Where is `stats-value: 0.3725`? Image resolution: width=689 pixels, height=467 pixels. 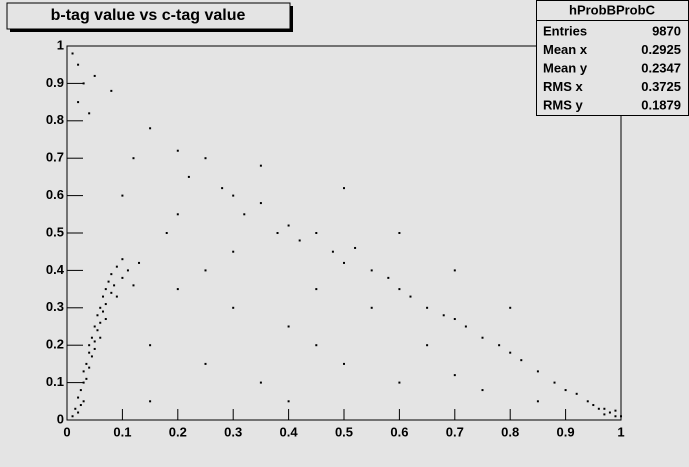
stats-value: 0.3725 is located at coordinates (661, 86).